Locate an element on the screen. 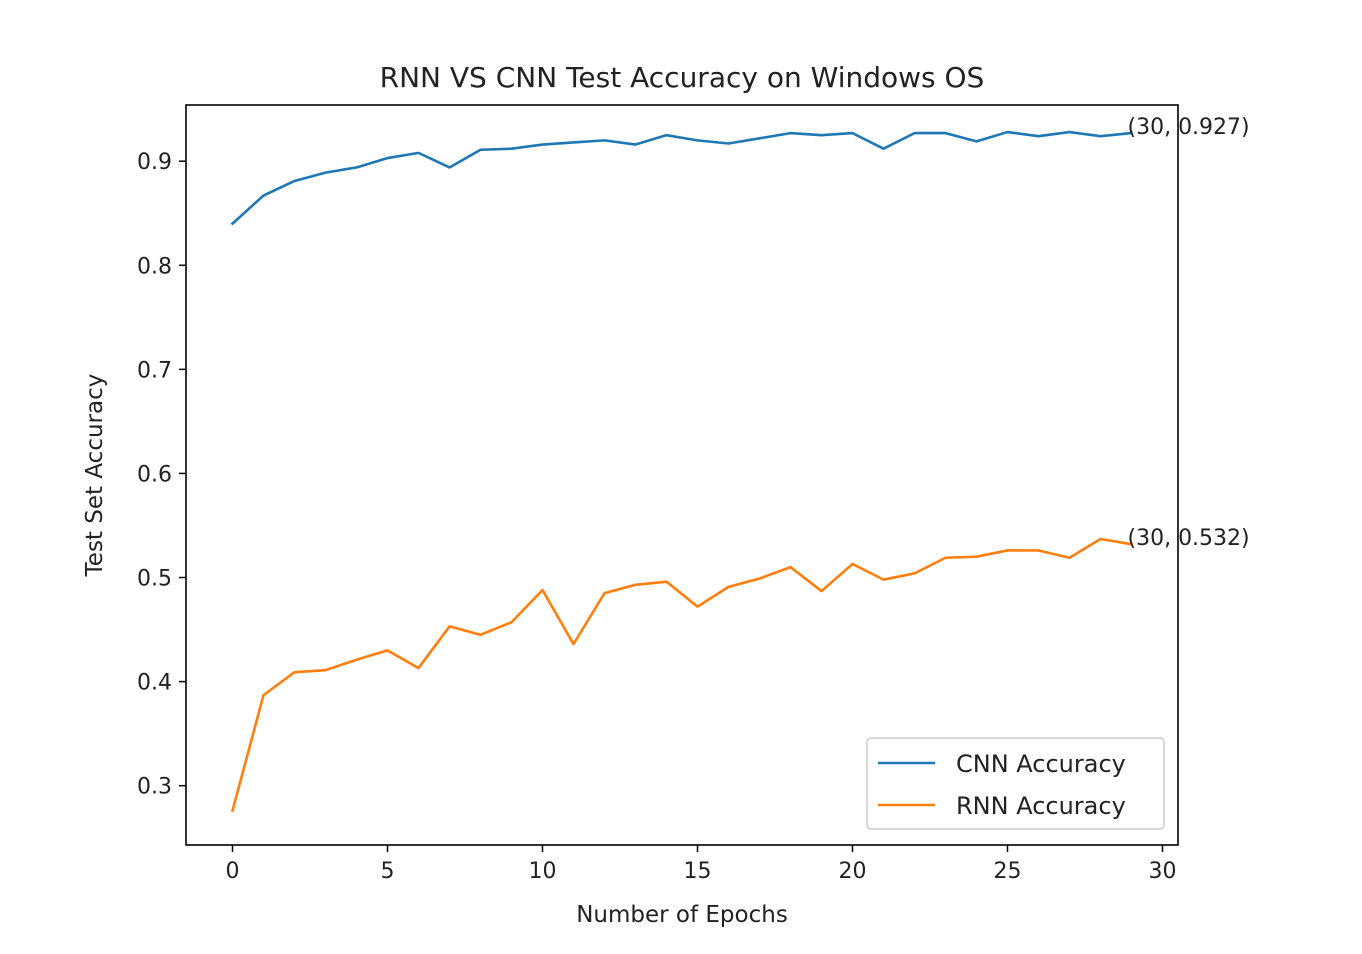 The height and width of the screenshot is (954, 1362). legend: CNN Accuracy RNN Accuracy is located at coordinates (1015, 783).